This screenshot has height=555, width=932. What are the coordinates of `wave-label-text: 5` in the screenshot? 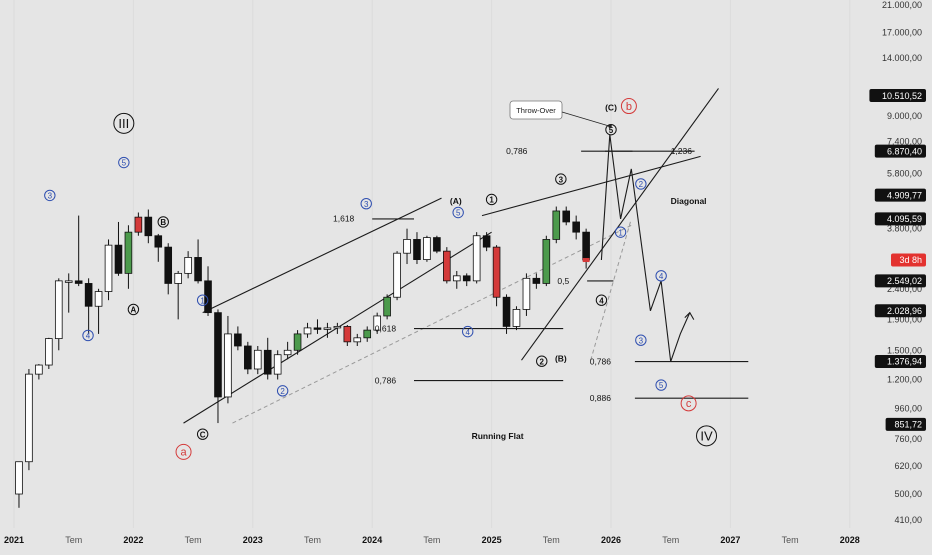 It's located at (458, 213).